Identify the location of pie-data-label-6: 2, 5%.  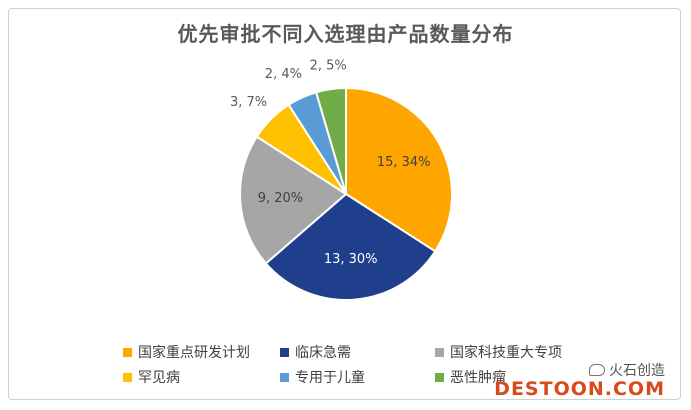
(328, 66).